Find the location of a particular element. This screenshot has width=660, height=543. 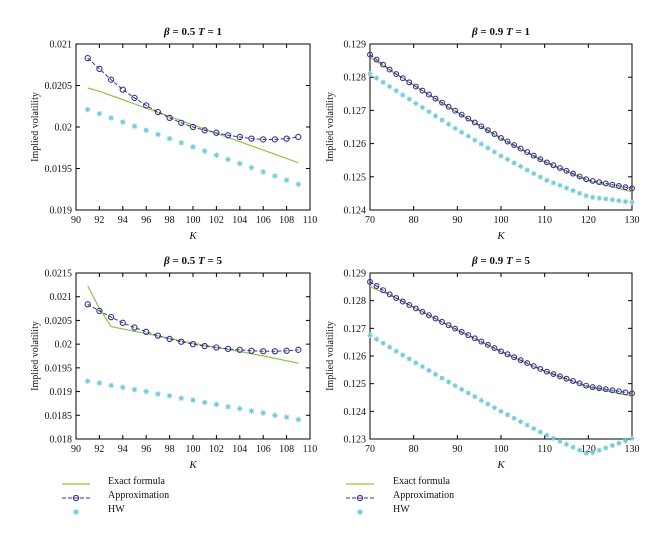

title-t-value: = 1 is located at coordinates (213, 32).